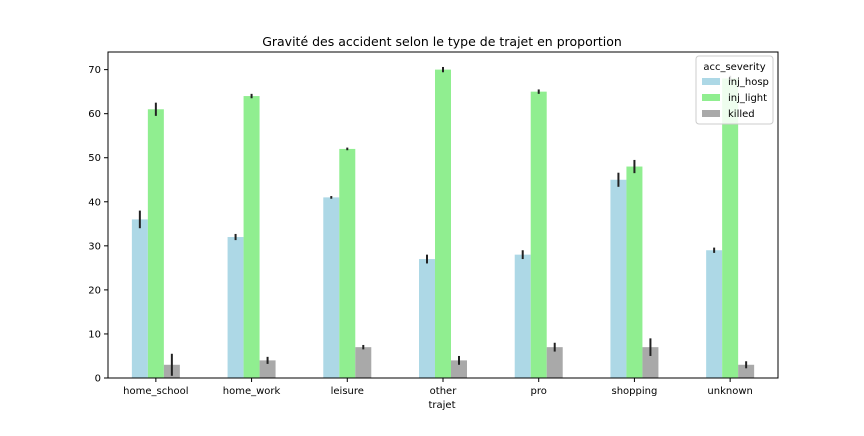 This screenshot has height=436, width=864. I want to click on bar-inj_light-other, so click(443, 224).